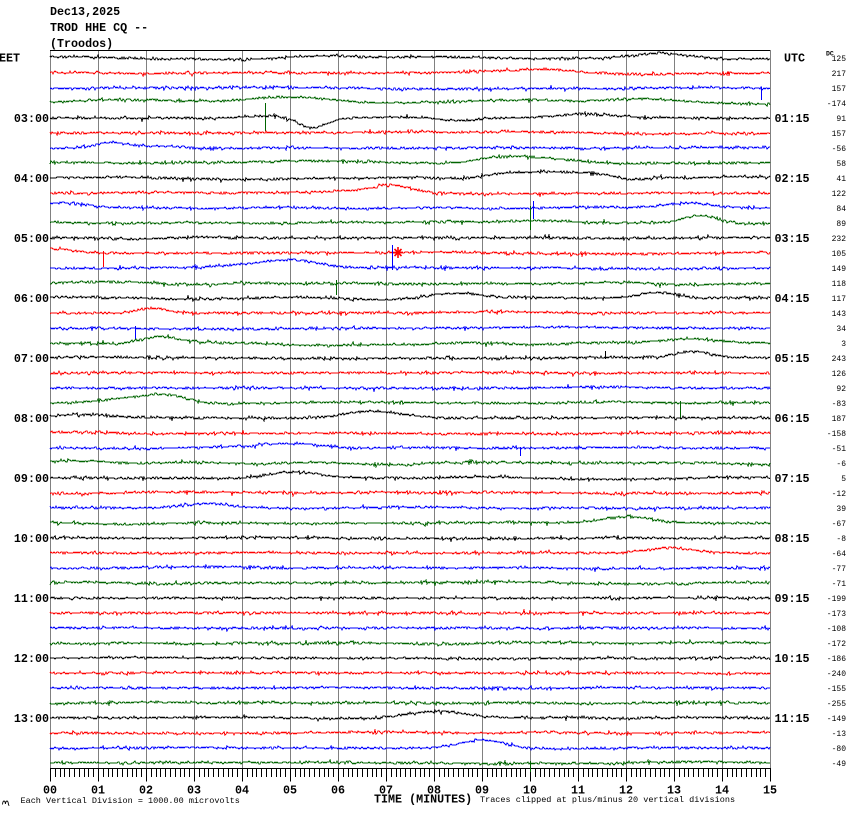 The image size is (850, 814). I want to click on svg-text: -6, so click(841, 464).